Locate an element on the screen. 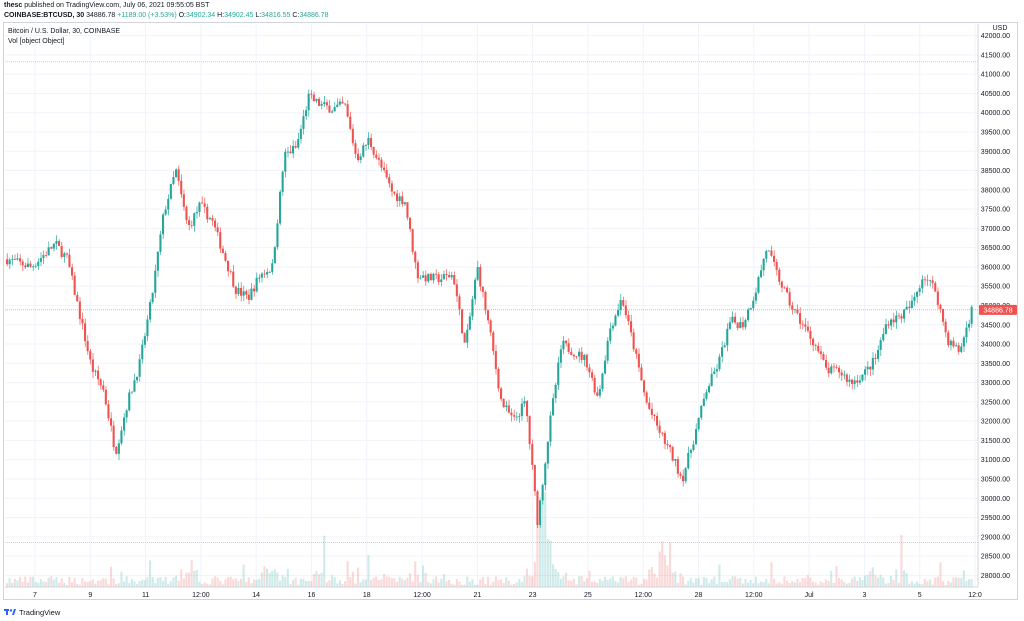  price-tick-label: 42000.00 is located at coordinates (995, 36).